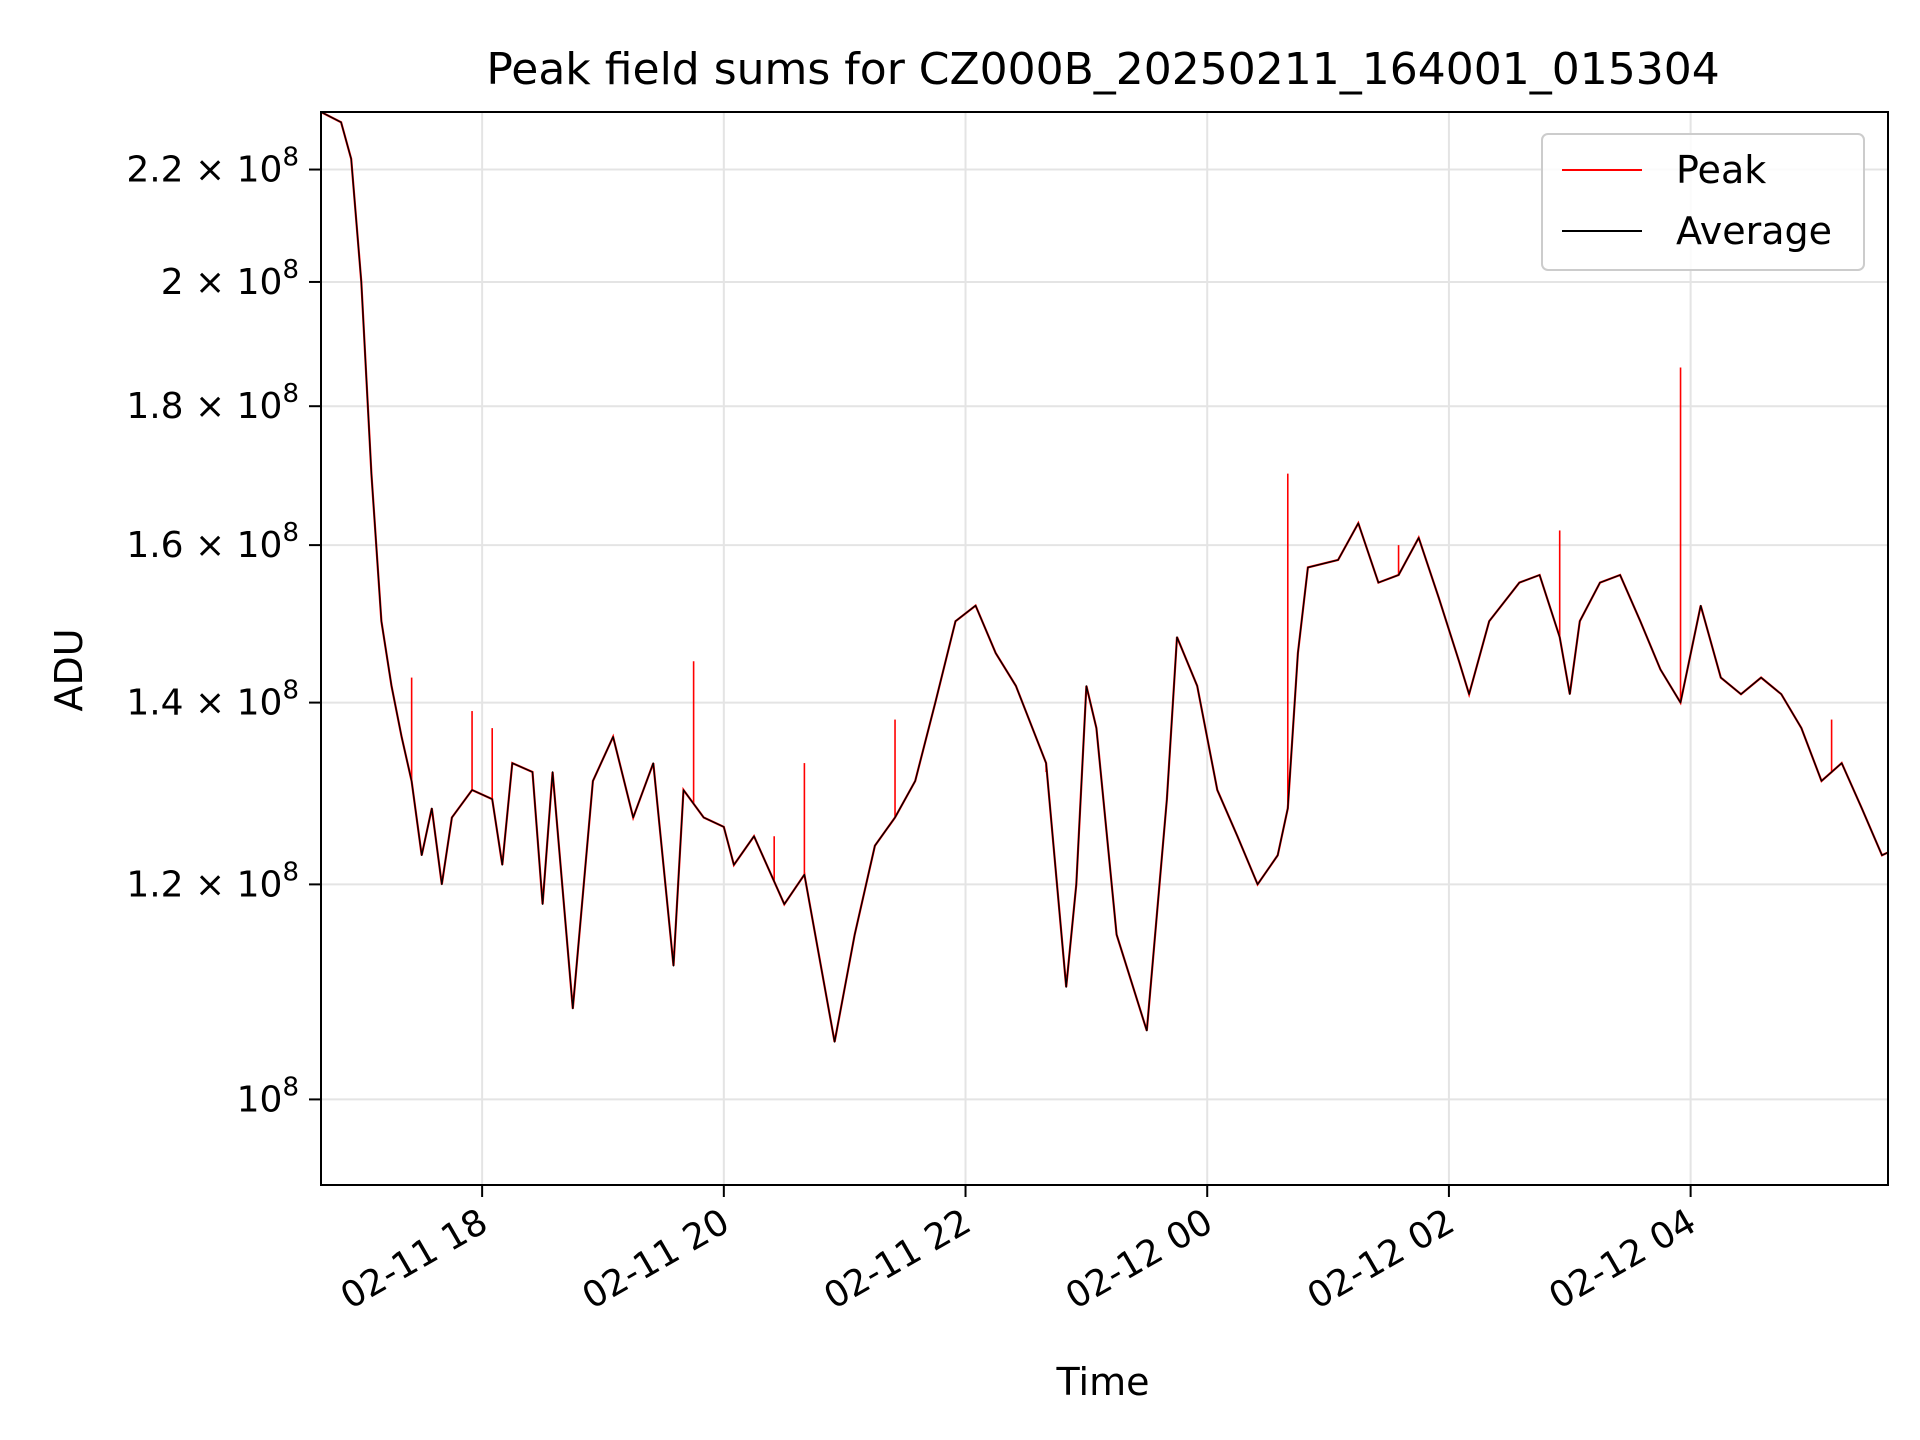 The image size is (1920, 1440). I want to click on y-tick-label: 1.8 × 108, so click(212, 403).